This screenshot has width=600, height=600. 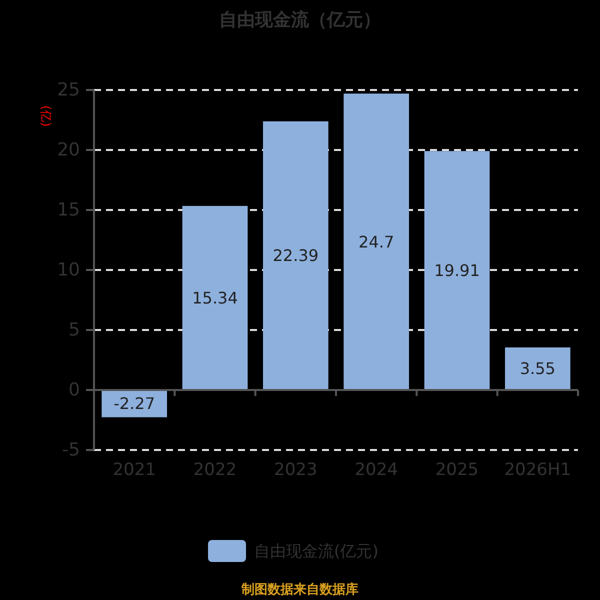 I want to click on data-label: 19.91, so click(x=457, y=270).